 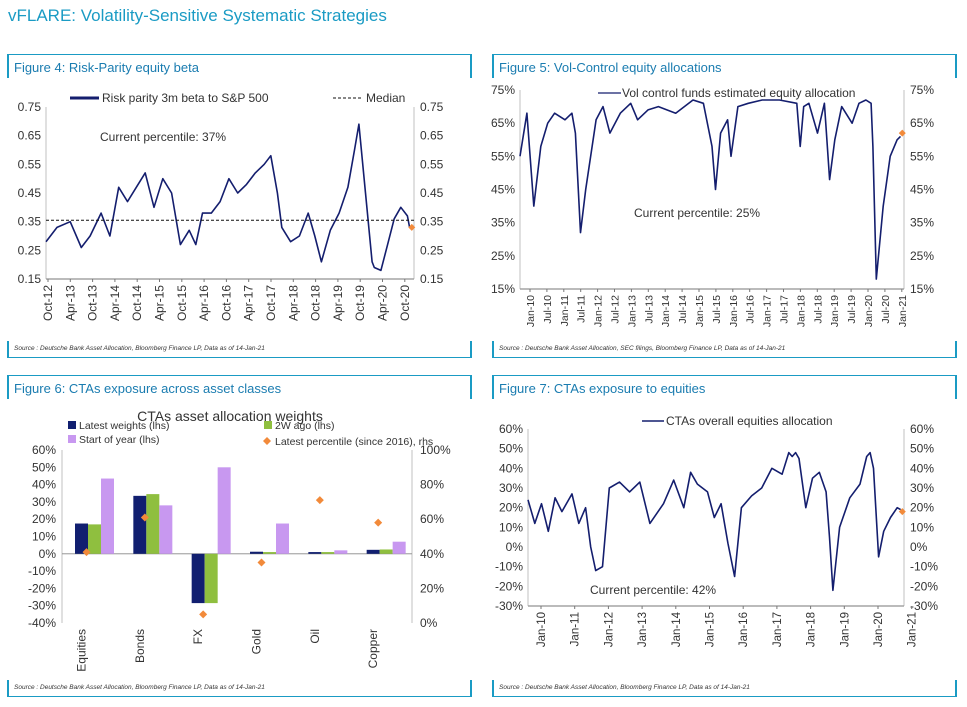 What do you see at coordinates (683, 309) in the screenshot?
I see `x-tick-label: Jul-14` at bounding box center [683, 309].